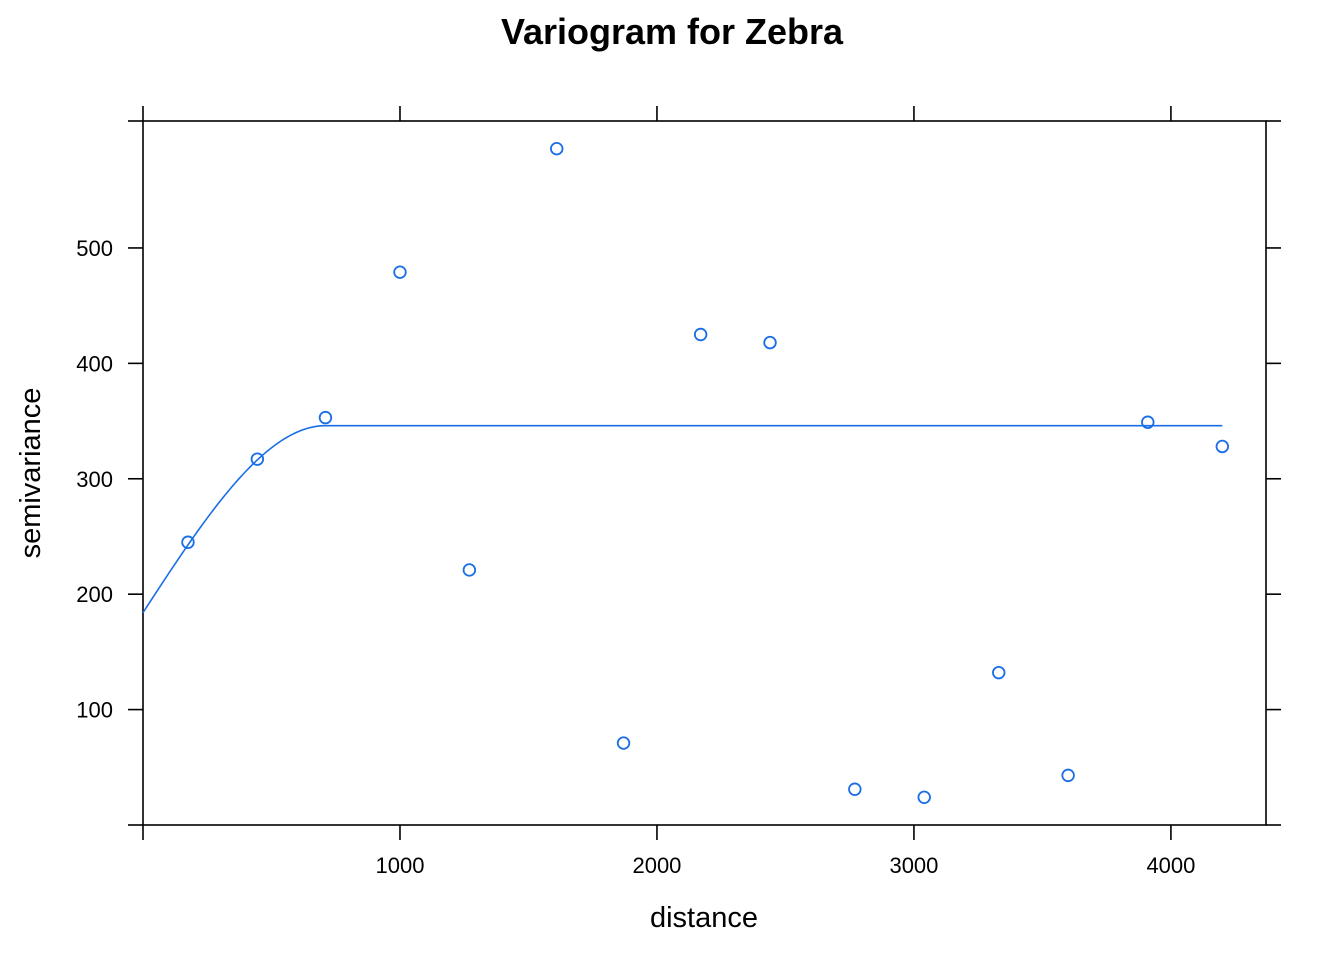 The image size is (1344, 960). I want to click on x-tick-label: 2000, so click(656, 865).